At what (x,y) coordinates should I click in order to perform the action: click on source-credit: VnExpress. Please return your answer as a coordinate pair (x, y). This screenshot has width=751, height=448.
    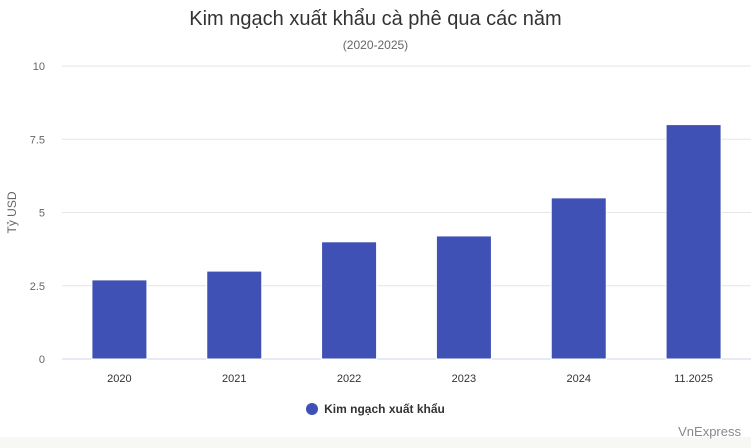
    Looking at the image, I should click on (709, 431).